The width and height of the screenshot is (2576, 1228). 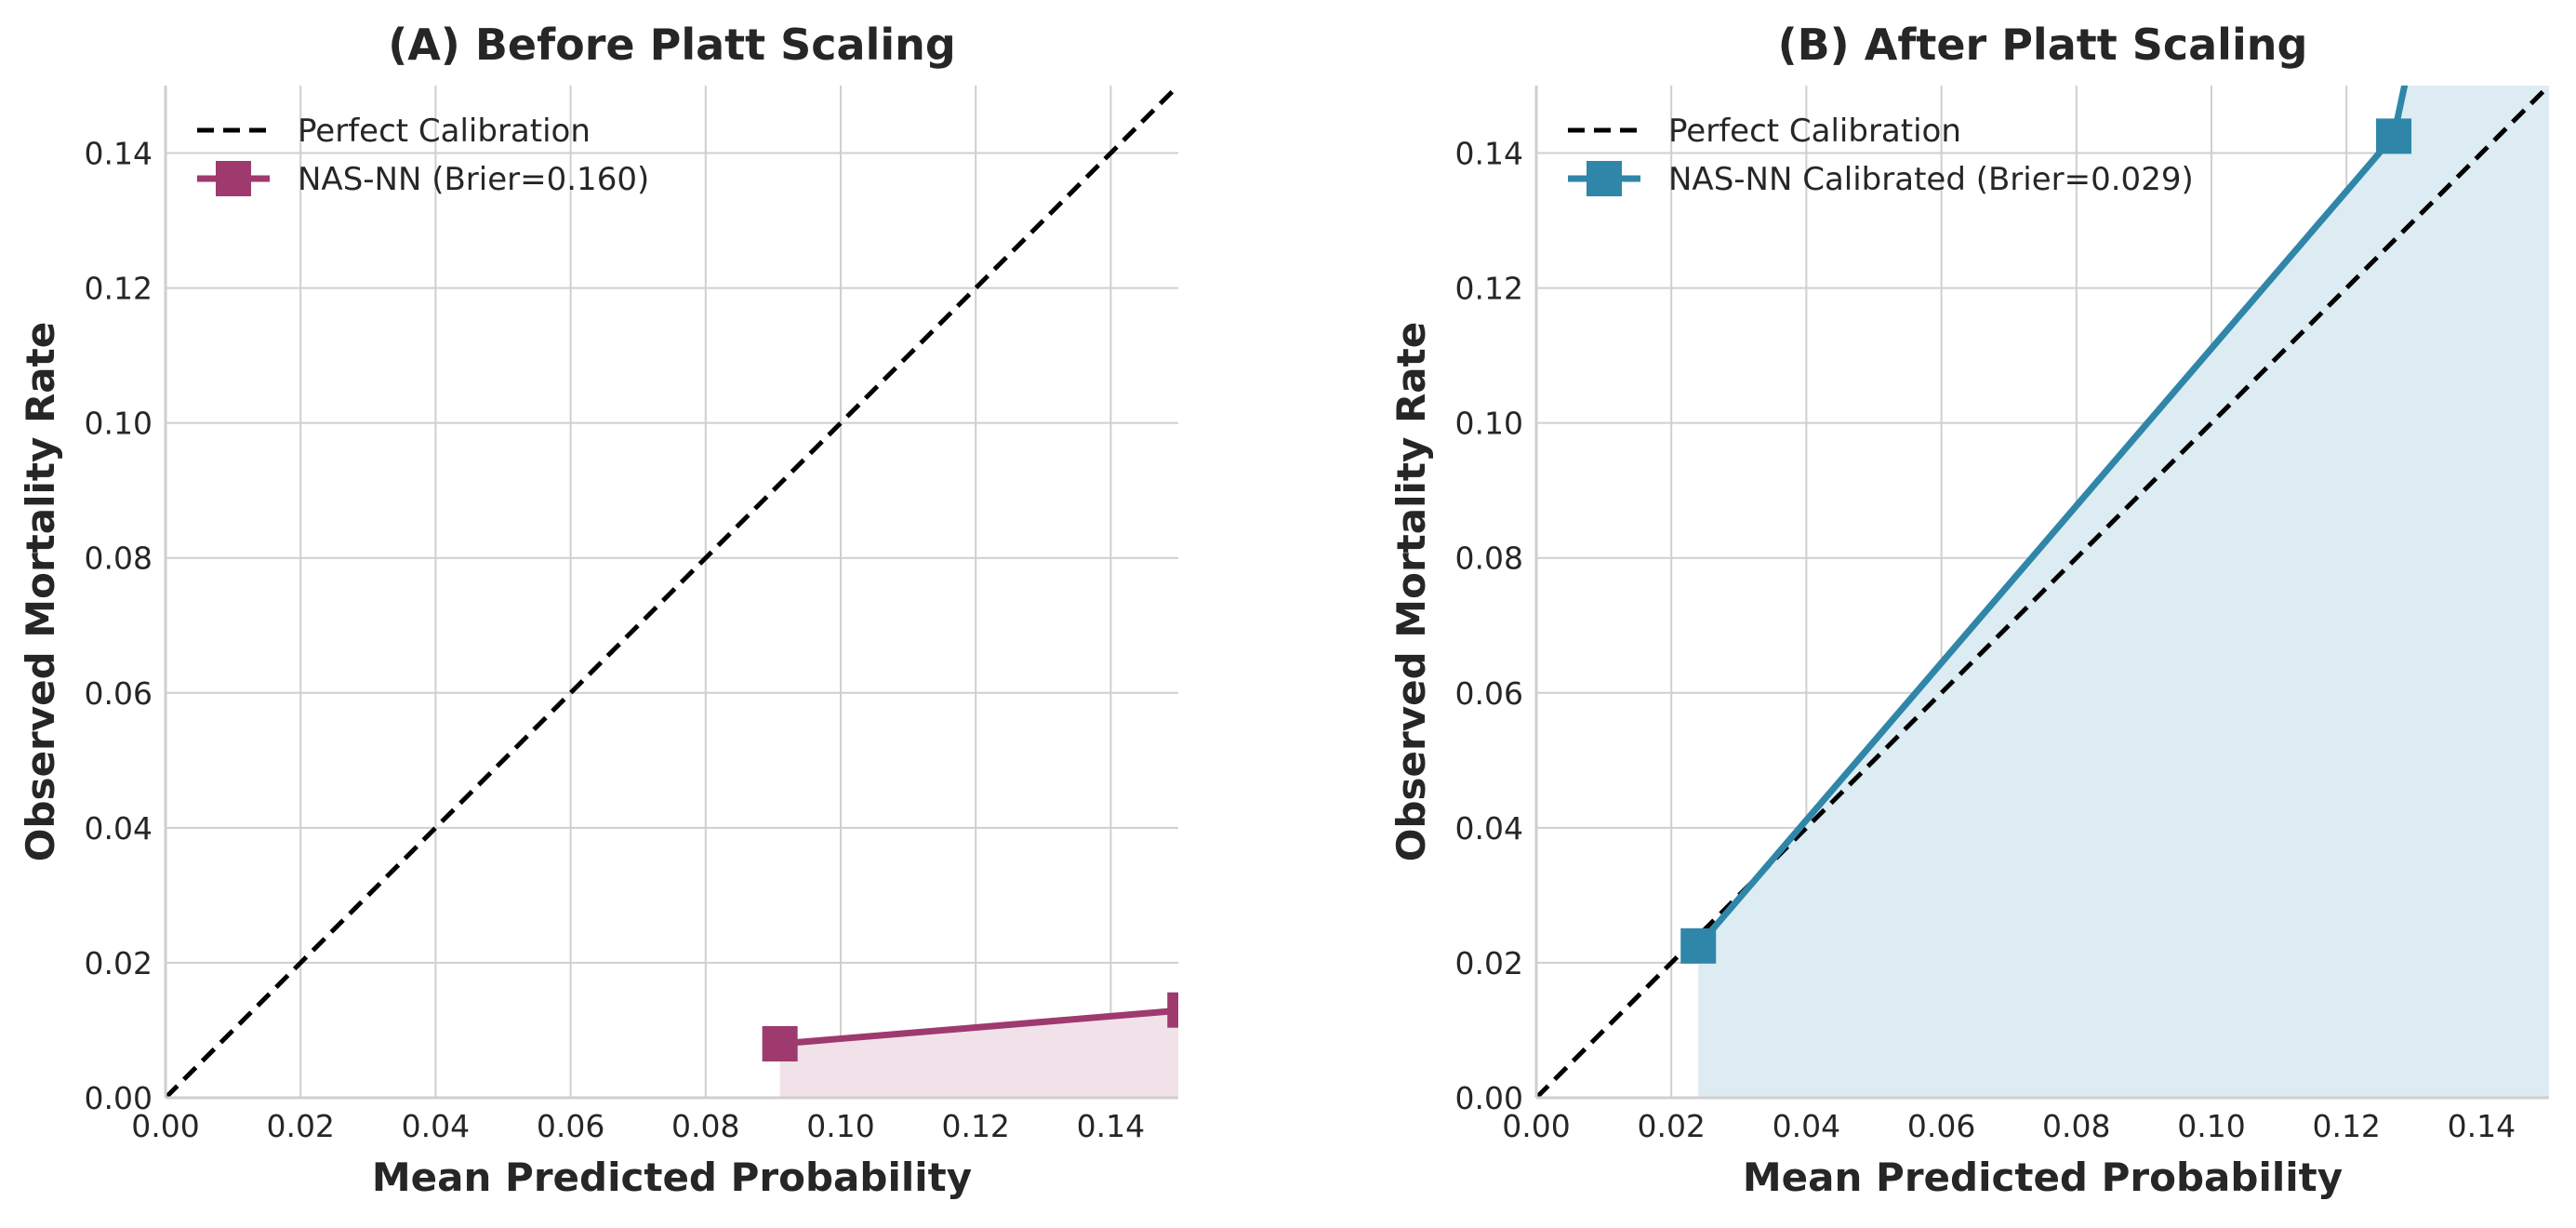 I want to click on panel-b-title: (B) After Platt Scaling, so click(x=2043, y=45).